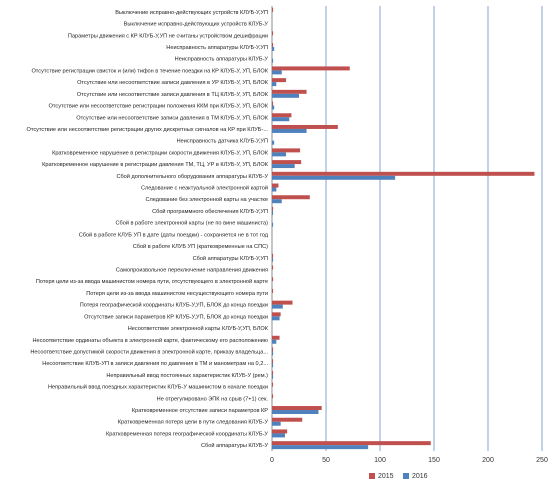  What do you see at coordinates (542, 460) in the screenshot?
I see `x-tick-label: 250` at bounding box center [542, 460].